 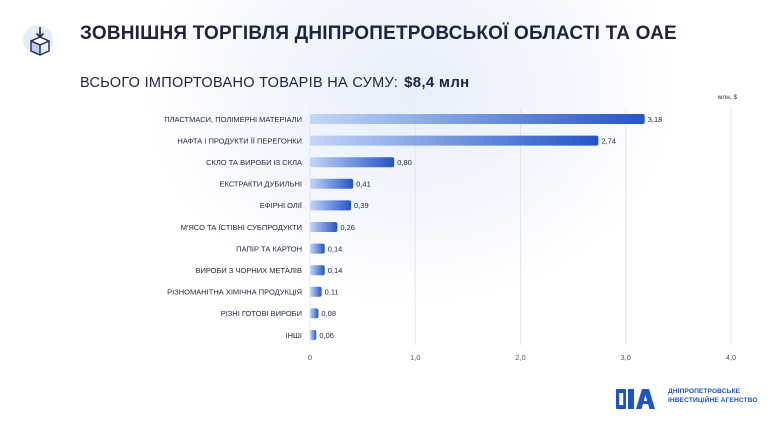 What do you see at coordinates (239, 83) in the screenshot?
I see `subtitle-prefix: ВСЬОГО ІМПОРТОВАНО ТОВАРІВ НА СУМУ:` at bounding box center [239, 83].